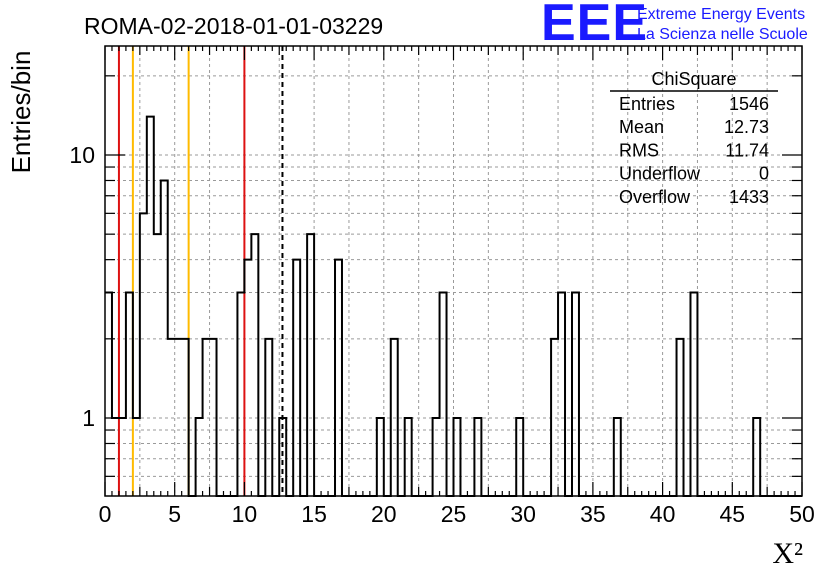 The image size is (836, 572). What do you see at coordinates (764, 174) in the screenshot?
I see `stats-row-value: 0` at bounding box center [764, 174].